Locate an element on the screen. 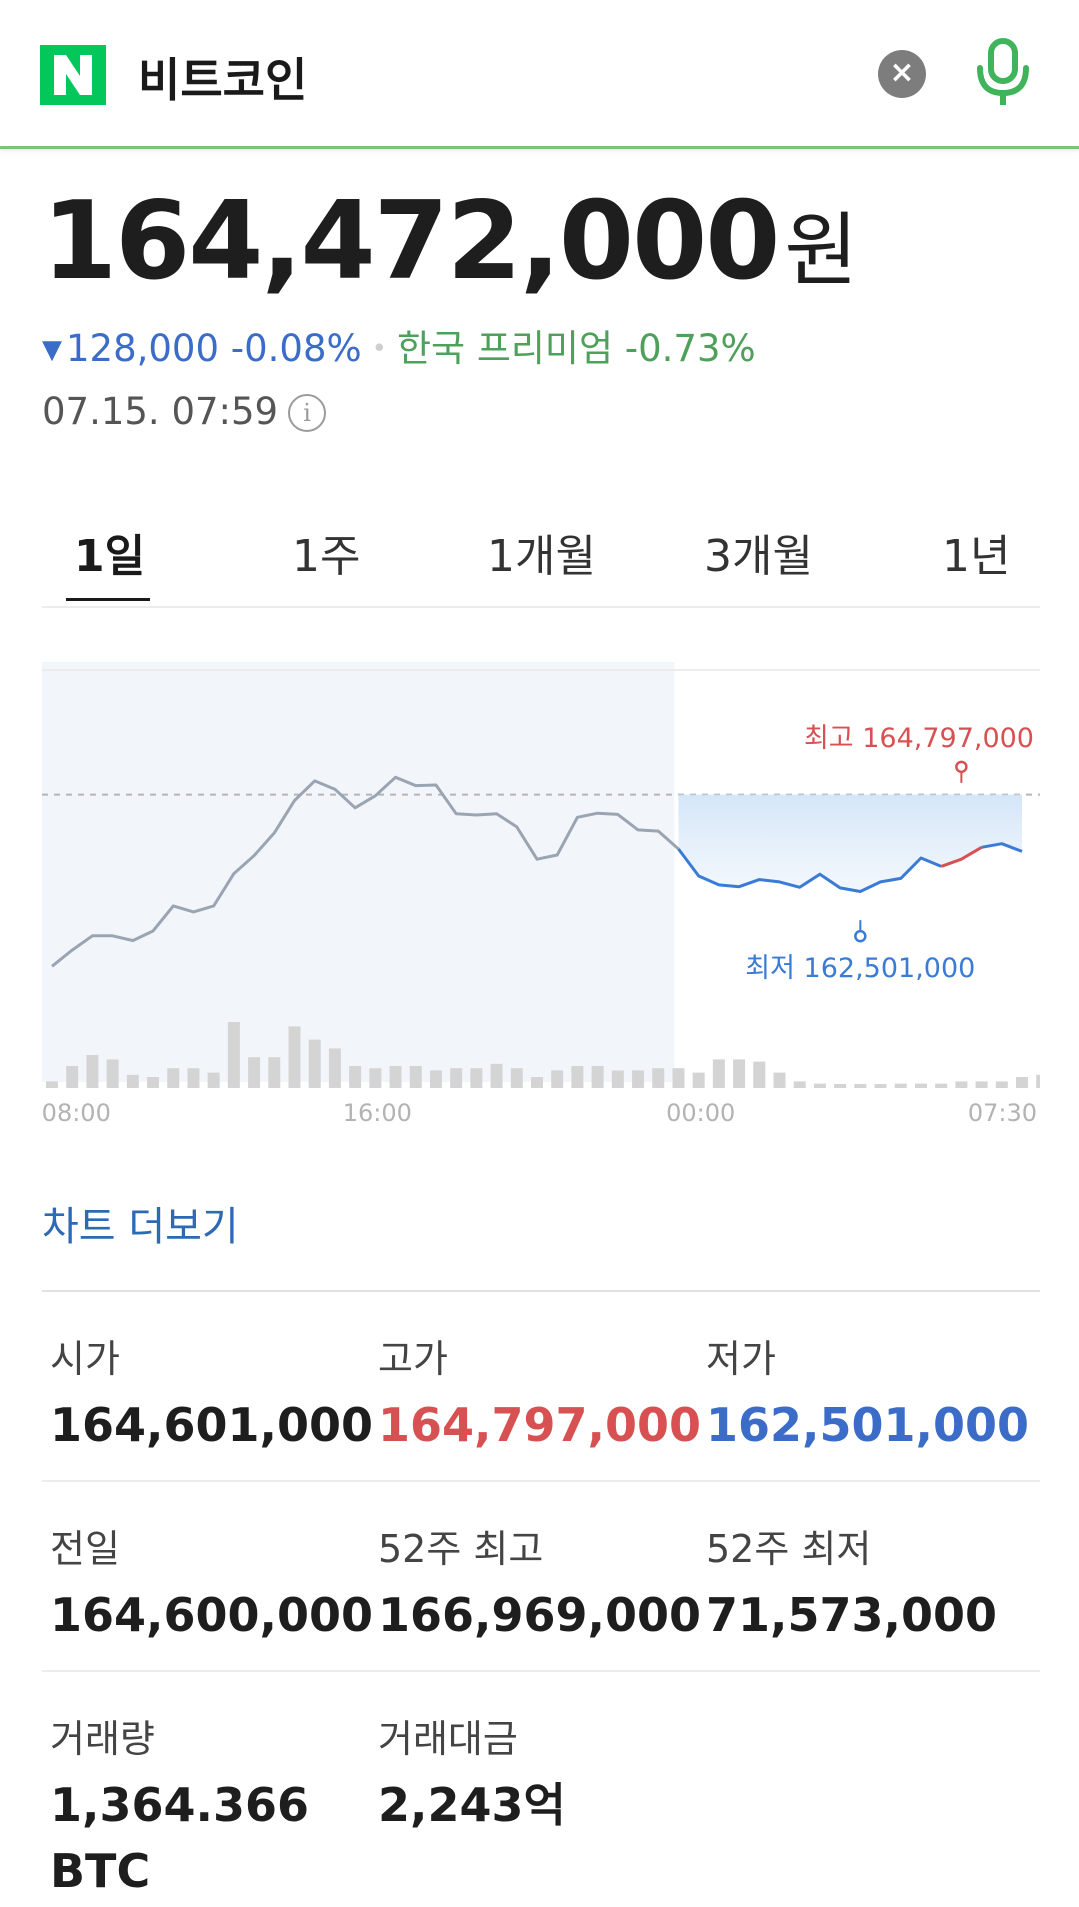 Image resolution: width=1079 pixels, height=1907 pixels. stat-value: 2,243억 is located at coordinates (472, 1805).